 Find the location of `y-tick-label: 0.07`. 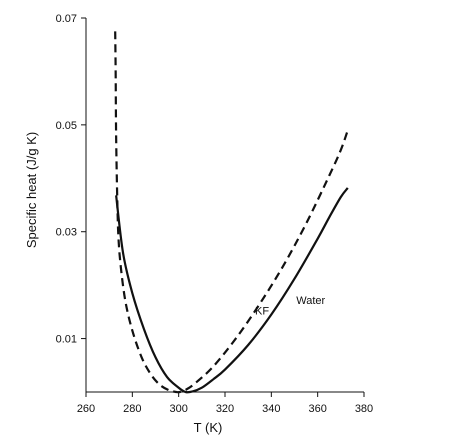

y-tick-label: 0.07 is located at coordinates (66, 19).